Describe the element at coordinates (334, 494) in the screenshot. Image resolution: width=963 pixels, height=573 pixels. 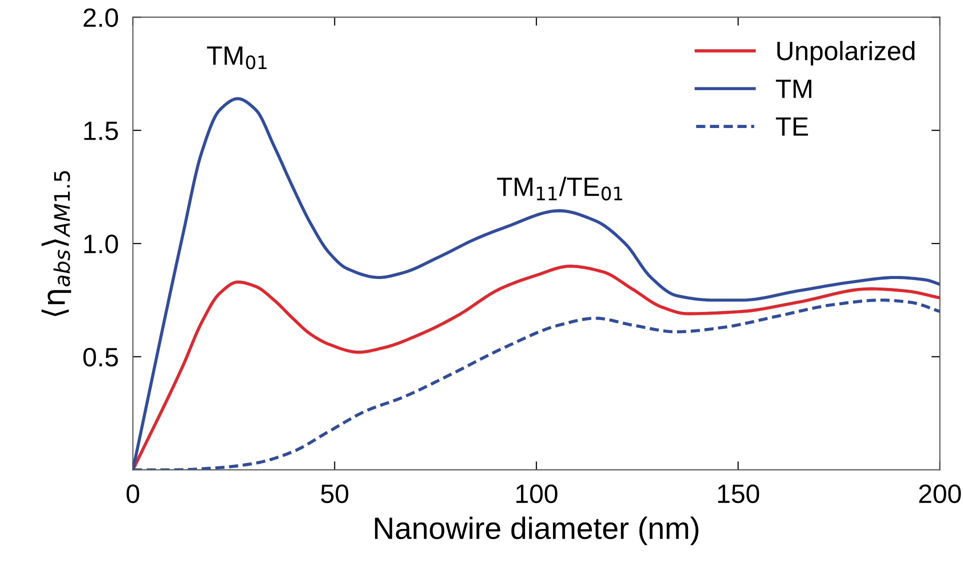
I see `x-tick-label: 50` at that location.